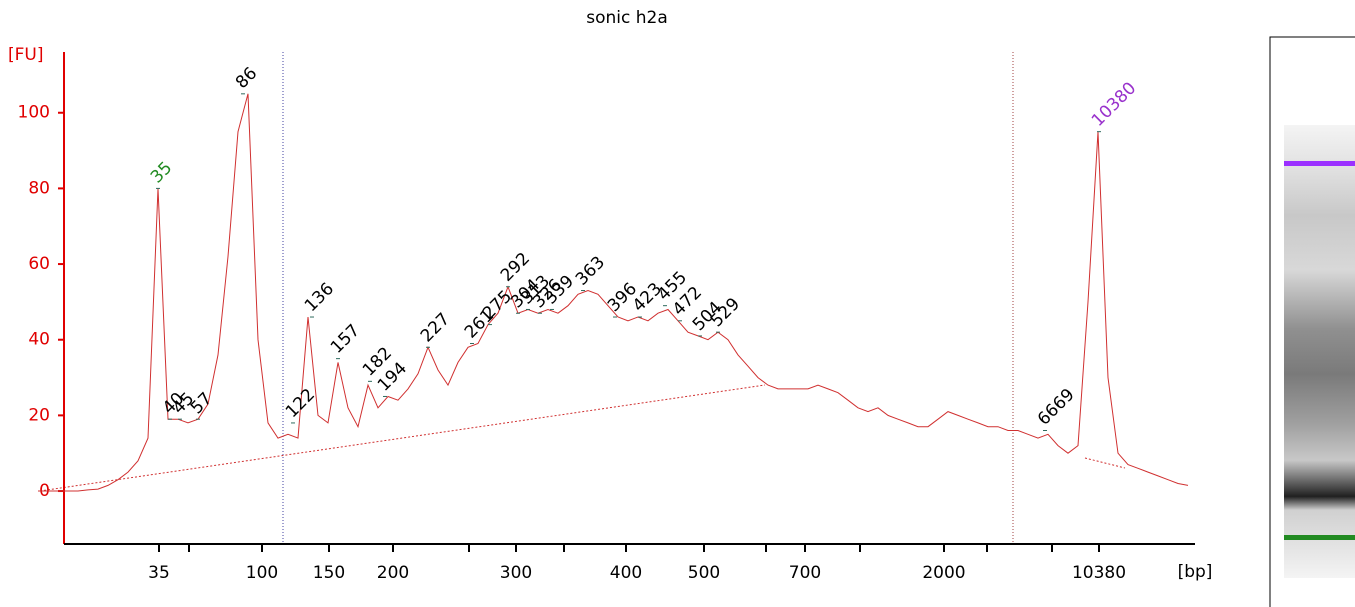 The width and height of the screenshot is (1355, 607). Describe the element at coordinates (262, 573) in the screenshot. I see `x-tick-label: 100` at that location.